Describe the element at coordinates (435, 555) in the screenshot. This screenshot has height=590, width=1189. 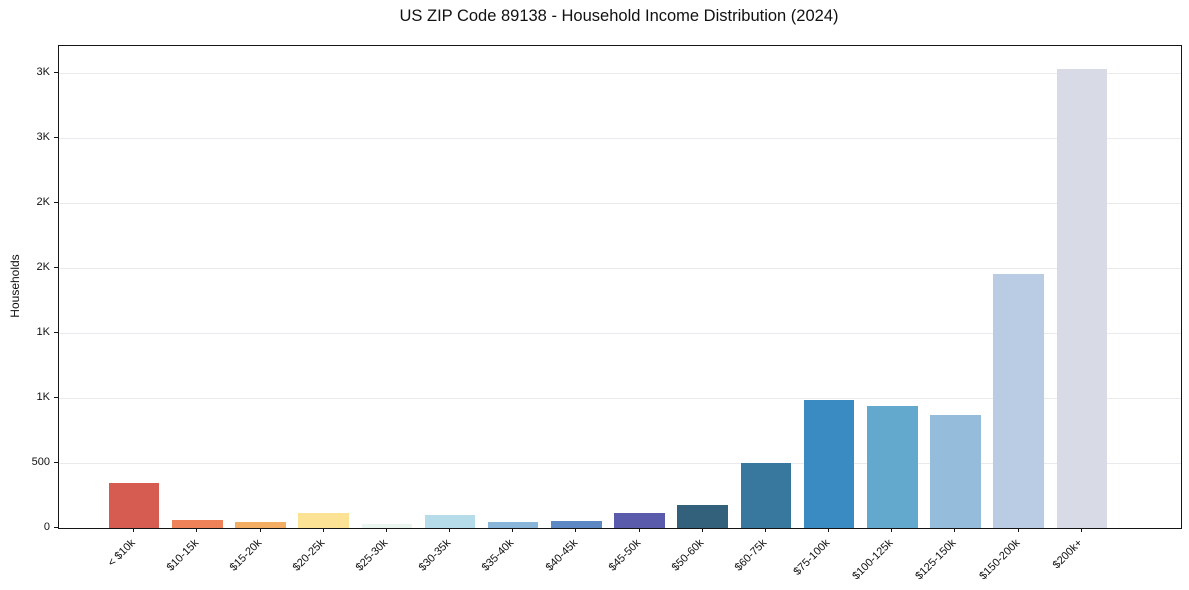
I see `x-tick-label: $30-35k` at that location.